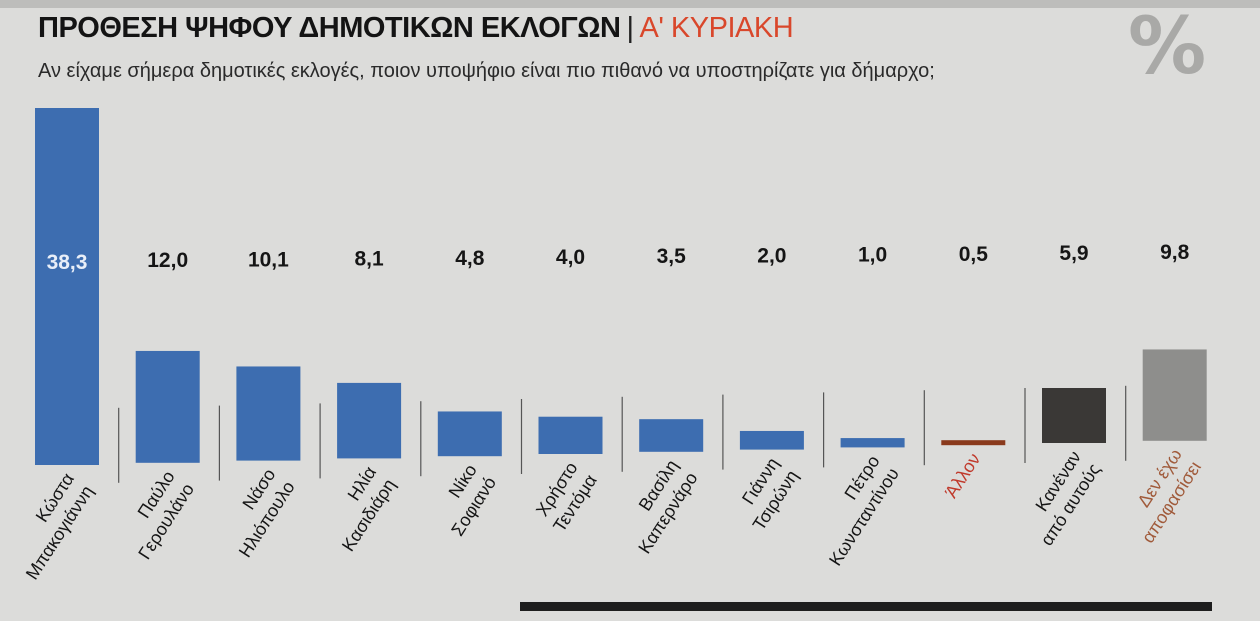 This screenshot has width=1260, height=621. I want to click on value-label: 38,3, so click(67, 262).